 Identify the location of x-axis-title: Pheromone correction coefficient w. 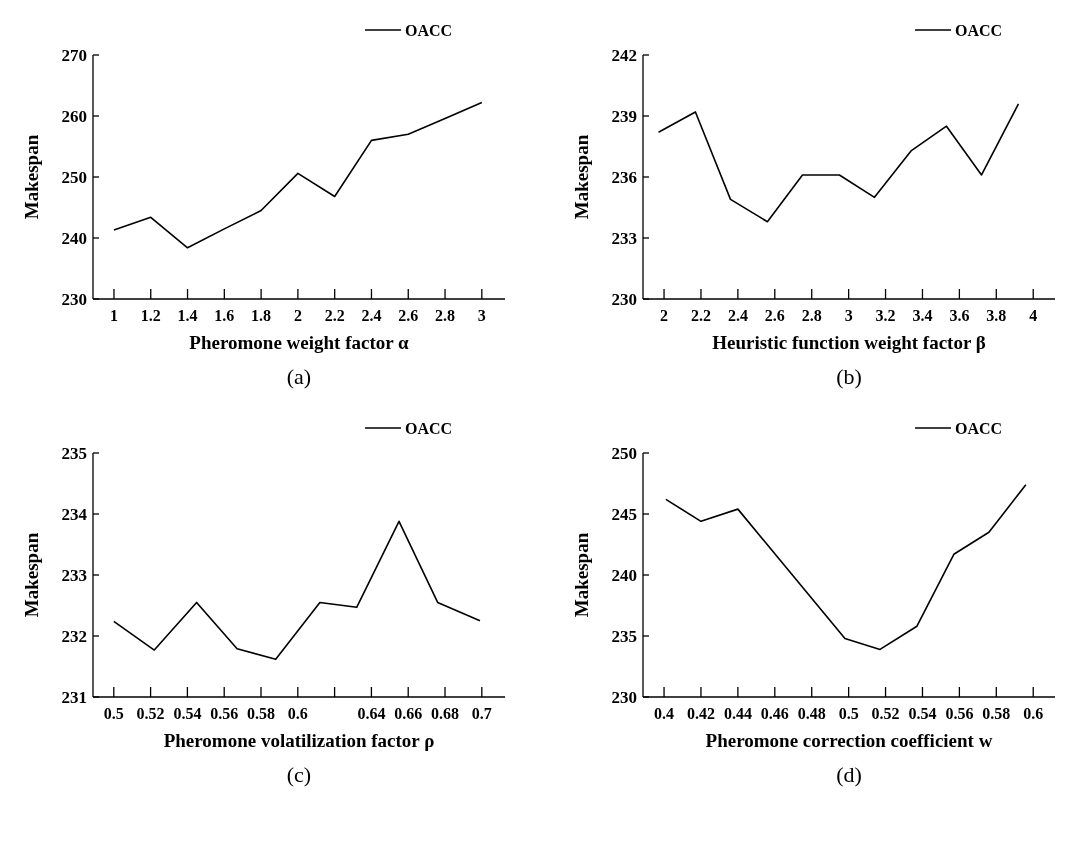
(849, 740).